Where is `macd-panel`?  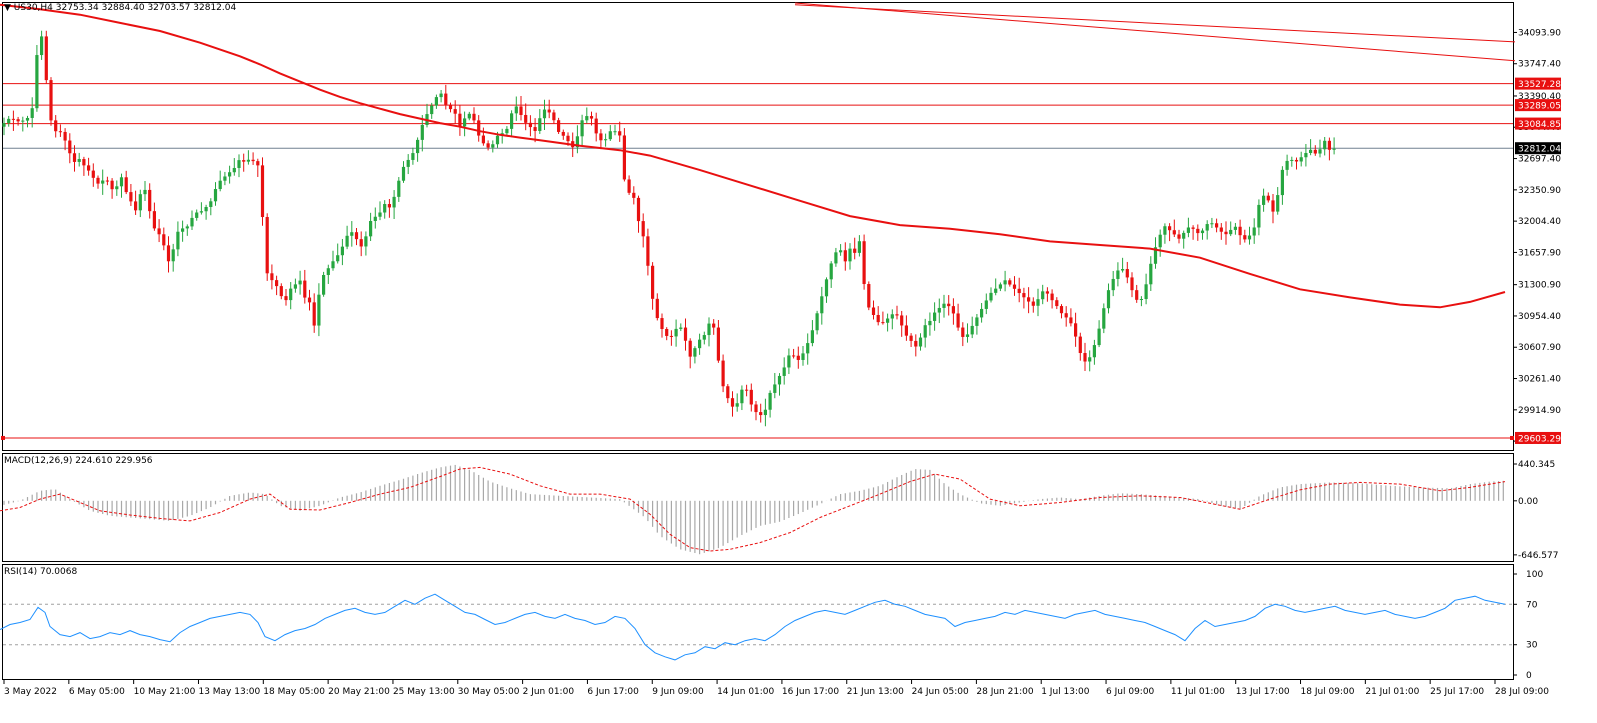
macd-panel is located at coordinates (753, 509).